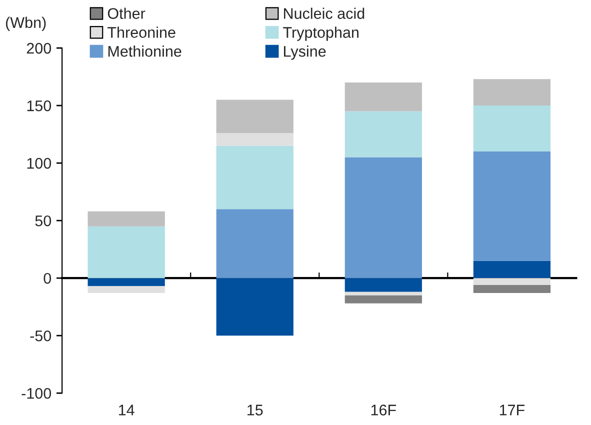  What do you see at coordinates (39, 106) in the screenshot?
I see `y-tick-label: 150` at bounding box center [39, 106].